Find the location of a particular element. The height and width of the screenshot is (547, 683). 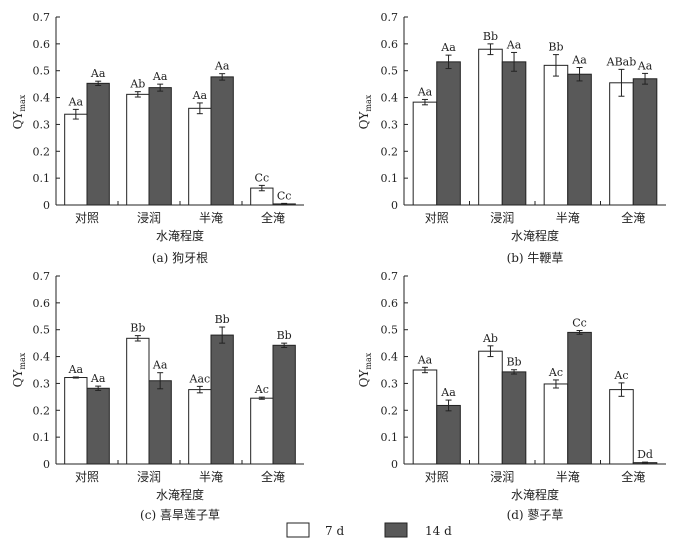

x-axis-label: 水淹程度 is located at coordinates (535, 235).